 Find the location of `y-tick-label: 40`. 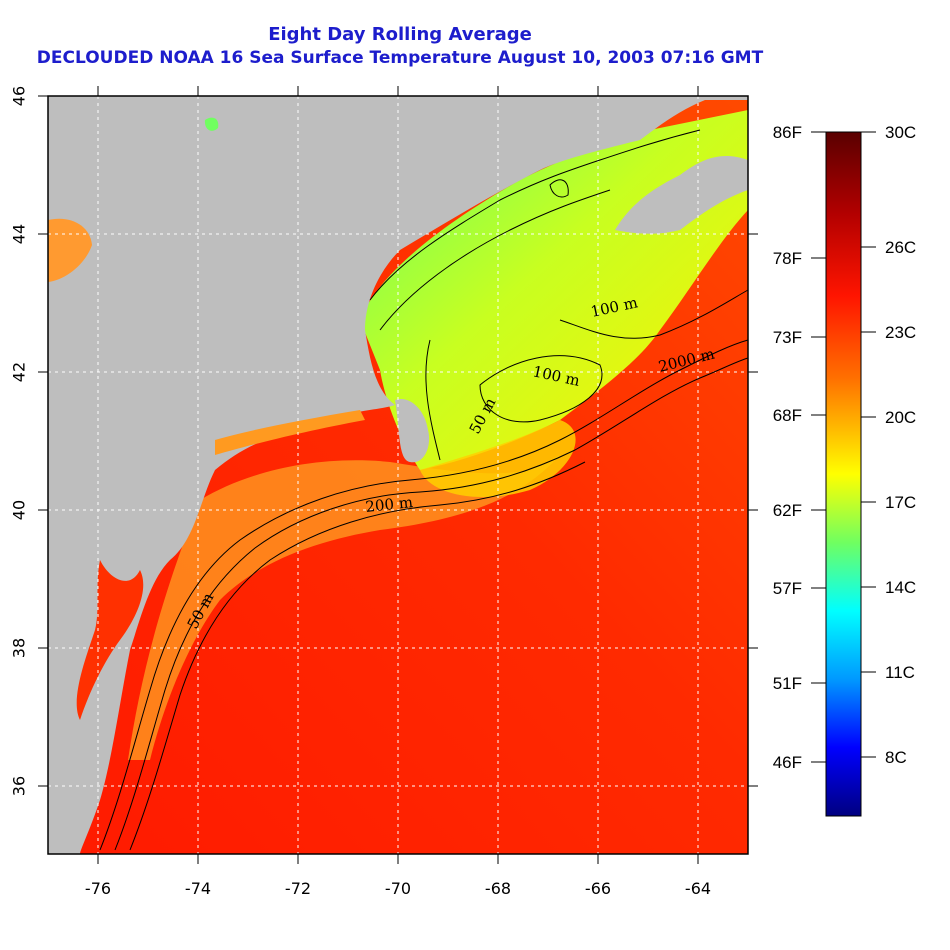

y-tick-label: 40 is located at coordinates (19, 510).